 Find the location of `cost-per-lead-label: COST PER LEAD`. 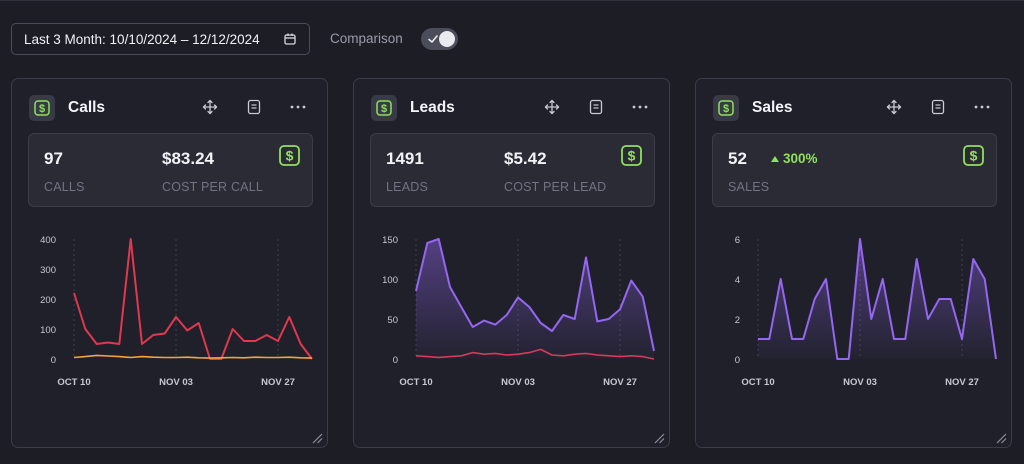

cost-per-lead-label: COST PER LEAD is located at coordinates (555, 187).